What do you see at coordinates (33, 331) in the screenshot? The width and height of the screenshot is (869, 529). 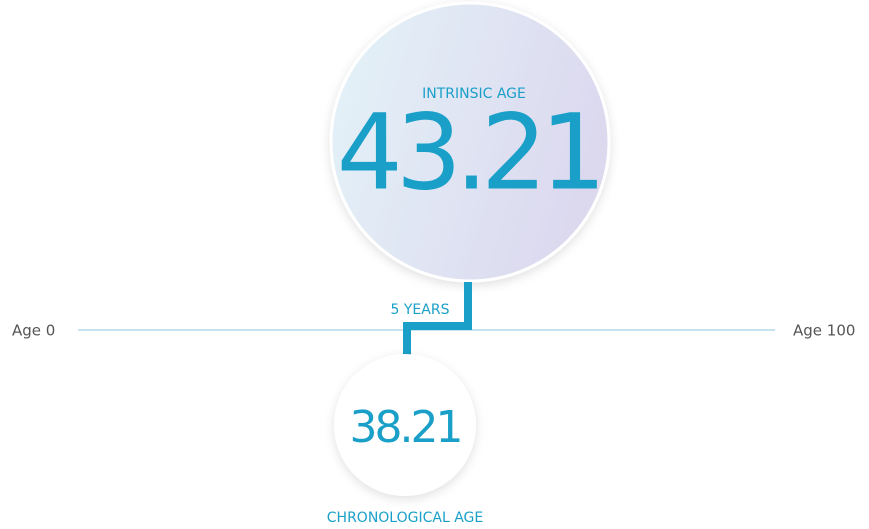 I see `scale-start-label: Age 0` at bounding box center [33, 331].